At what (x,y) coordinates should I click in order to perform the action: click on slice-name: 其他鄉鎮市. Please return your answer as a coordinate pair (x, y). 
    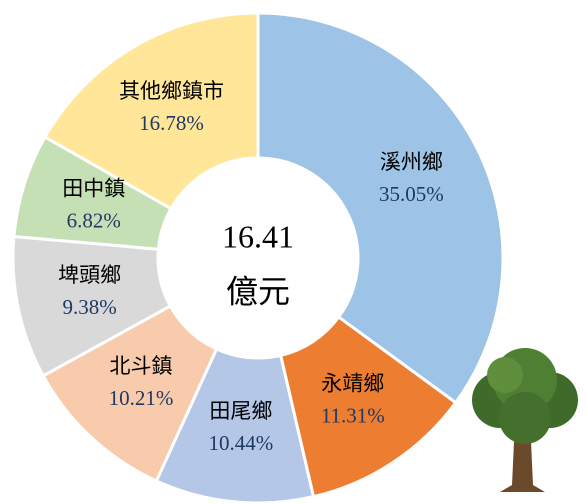
    Looking at the image, I should click on (171, 91).